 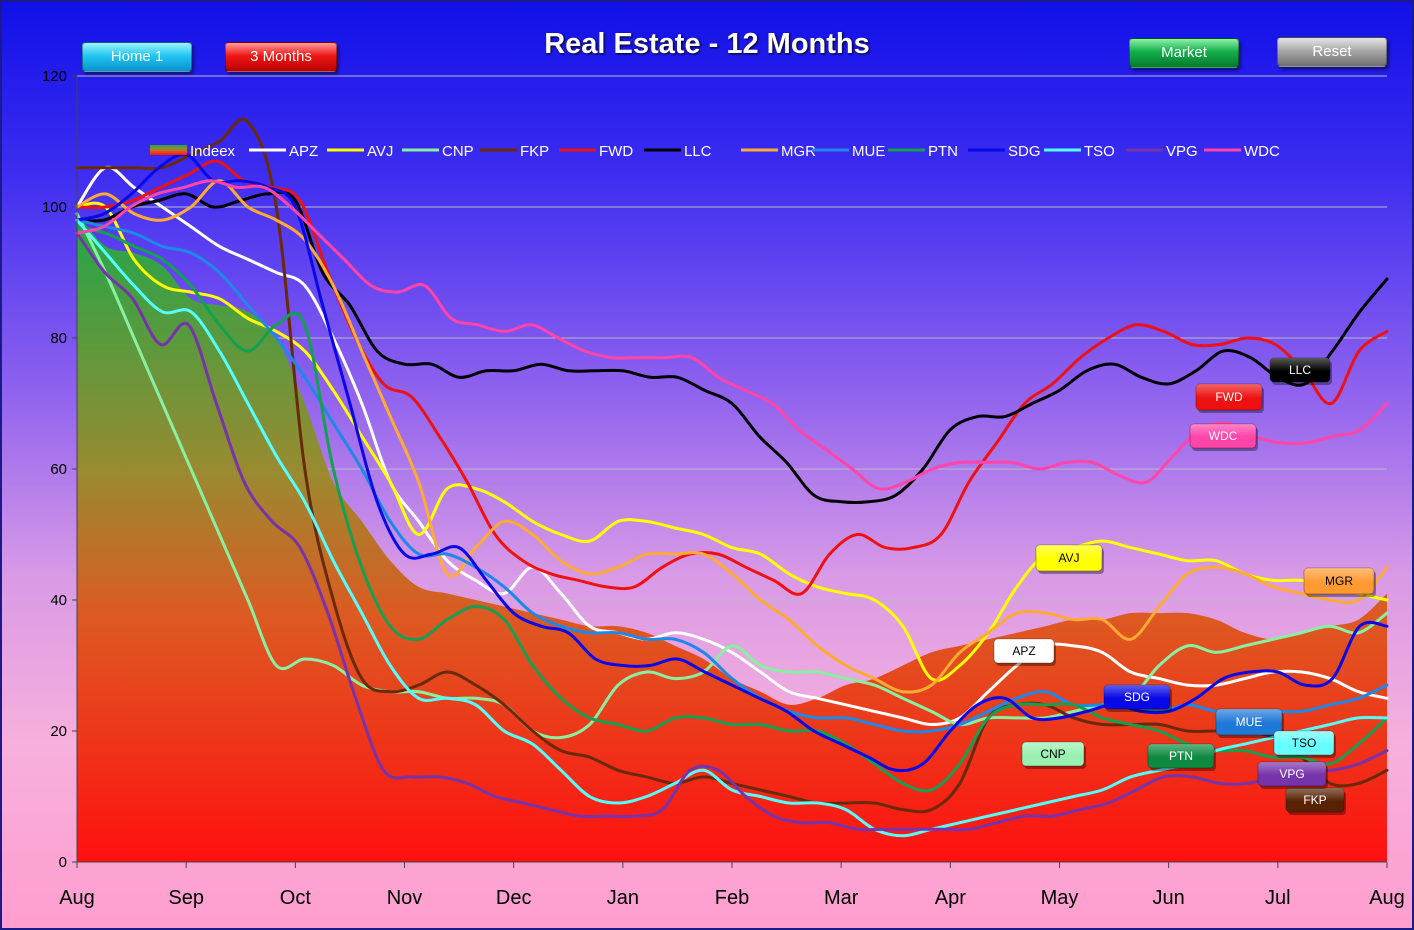 I want to click on series-tag-fkp: FKP, so click(x=1315, y=801).